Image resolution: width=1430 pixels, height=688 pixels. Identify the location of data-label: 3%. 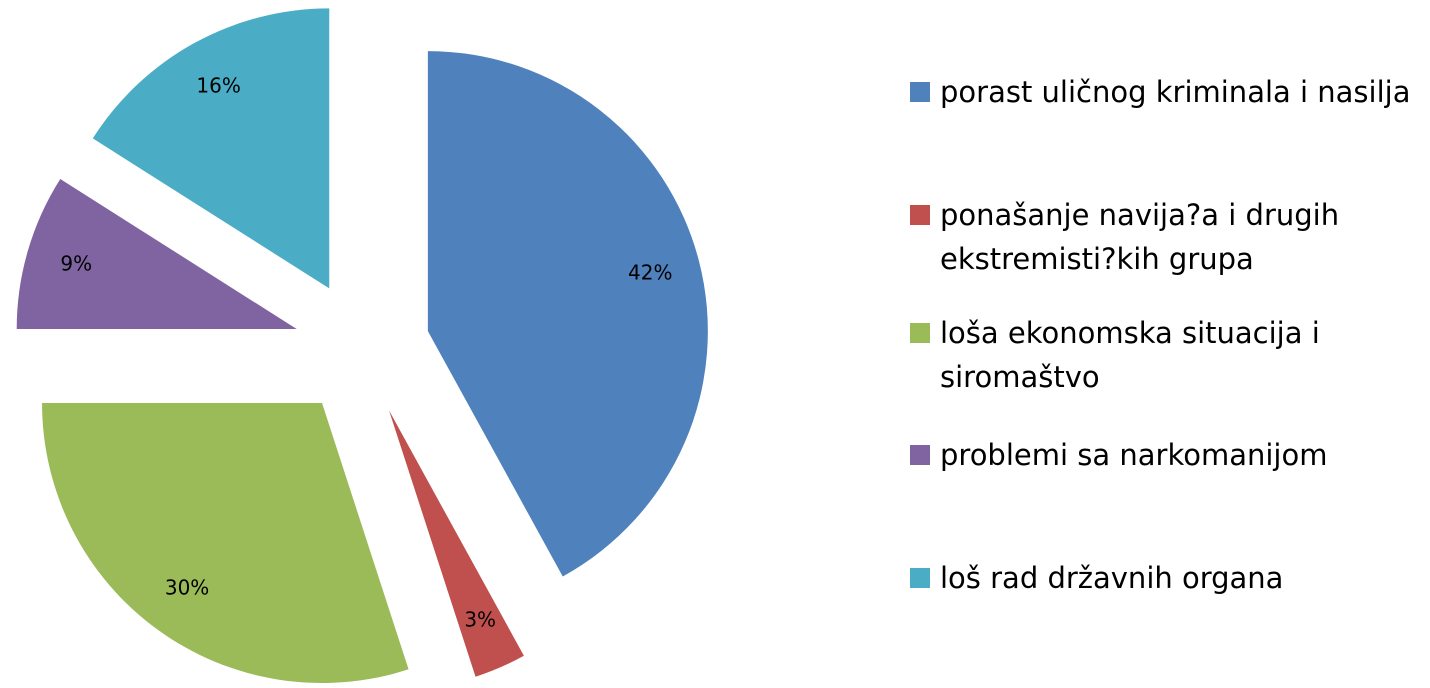
(480, 620).